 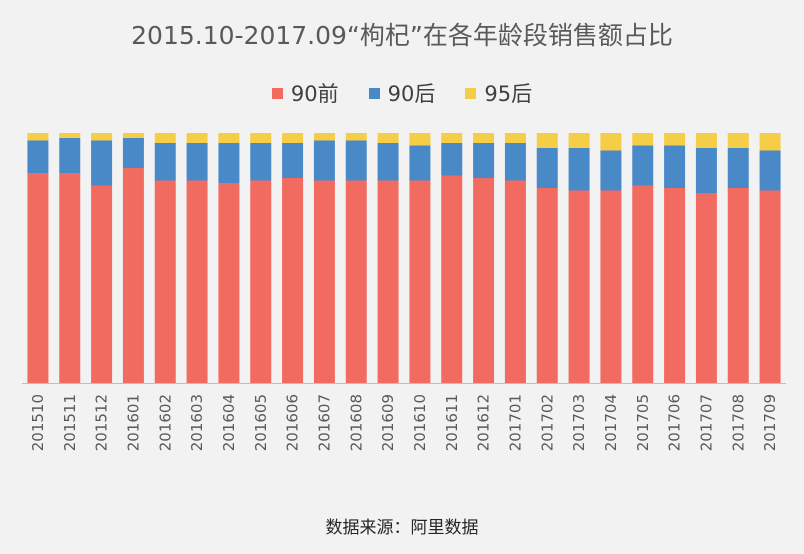 I want to click on bar-segment-201612-s1, so click(x=484, y=160).